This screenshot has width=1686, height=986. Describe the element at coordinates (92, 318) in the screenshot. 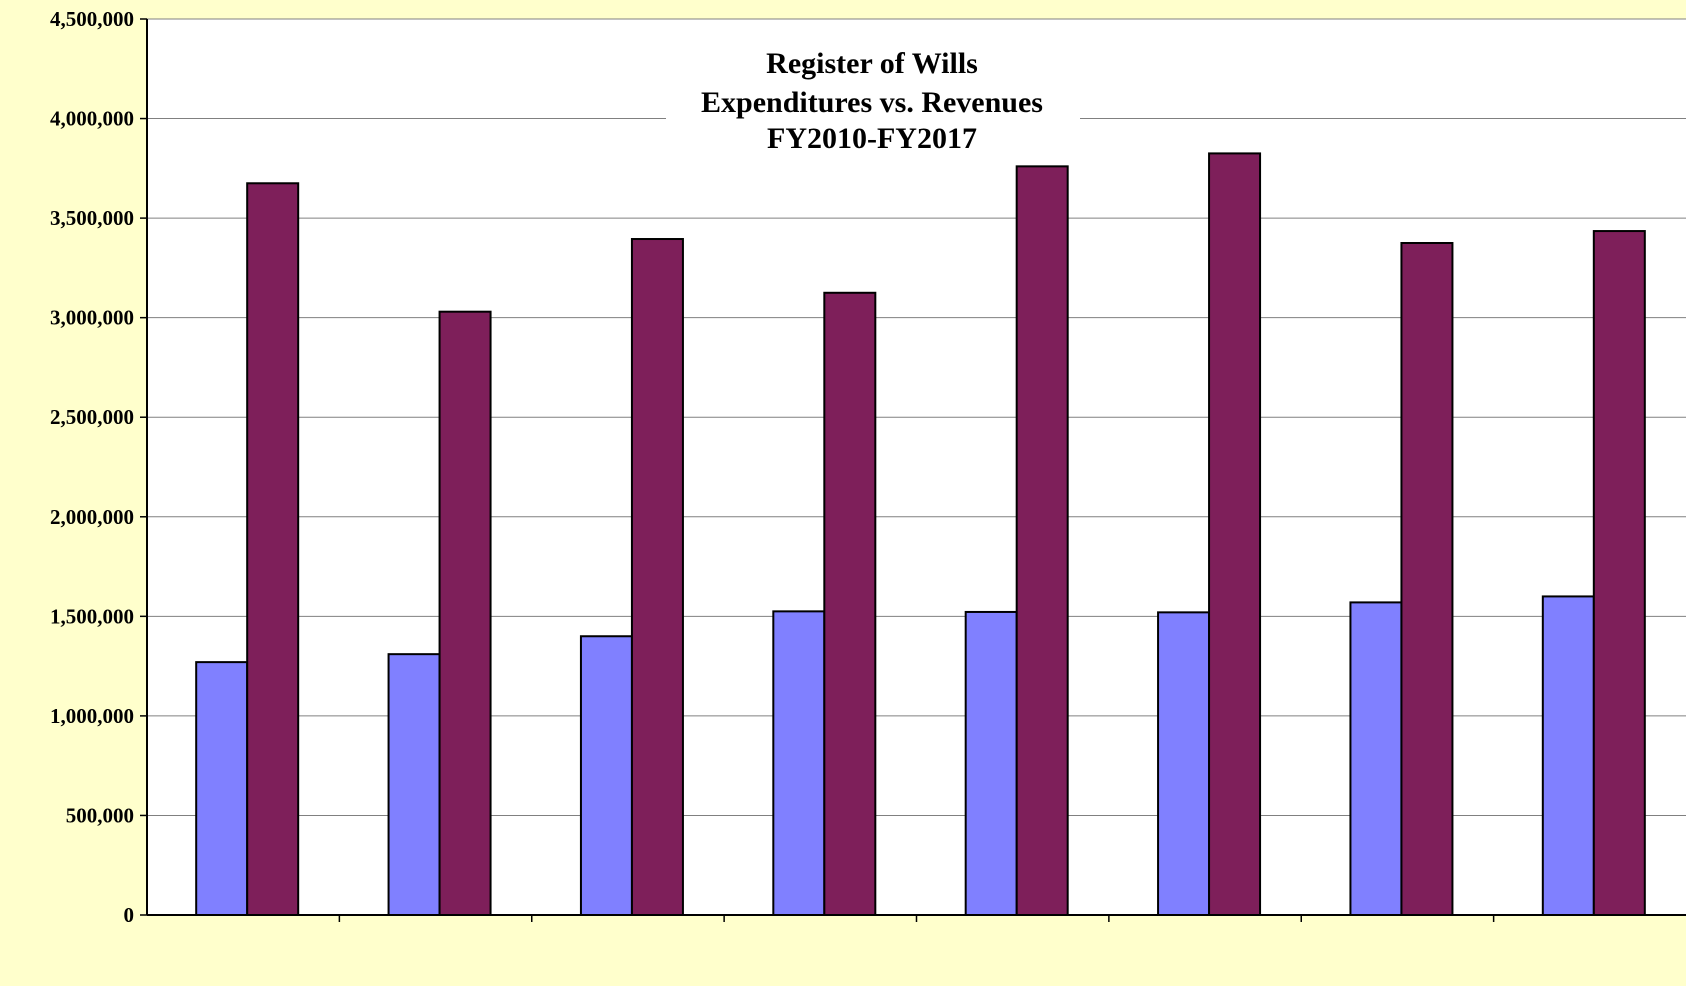

I see `y-tick-label: 3,000,000` at that location.